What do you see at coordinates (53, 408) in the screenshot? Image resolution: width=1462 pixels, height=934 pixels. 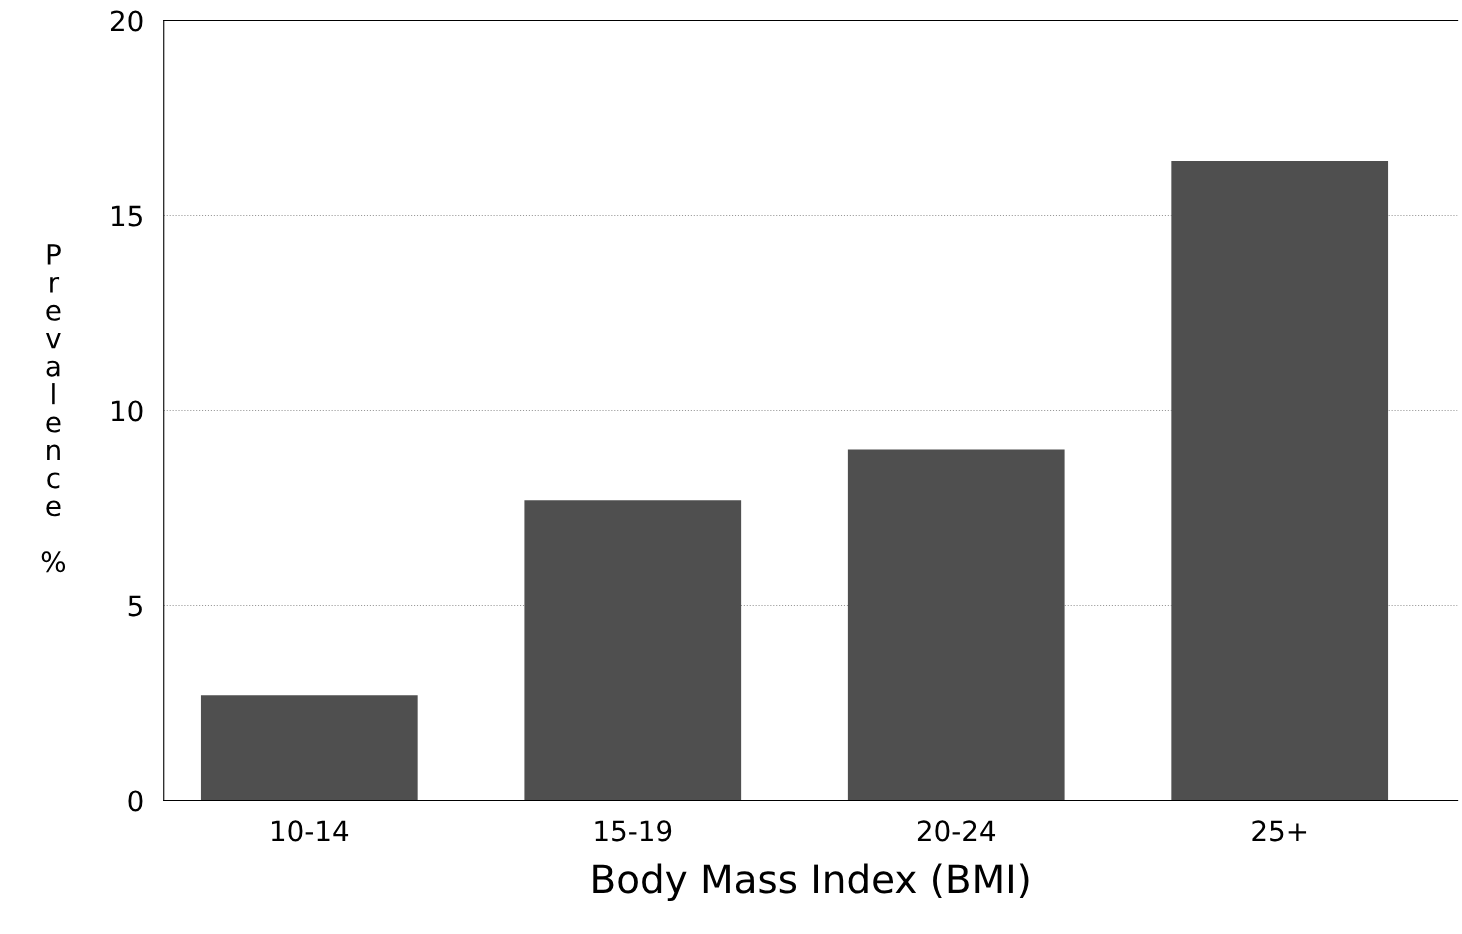 I see `text: Prevalence %` at bounding box center [53, 408].